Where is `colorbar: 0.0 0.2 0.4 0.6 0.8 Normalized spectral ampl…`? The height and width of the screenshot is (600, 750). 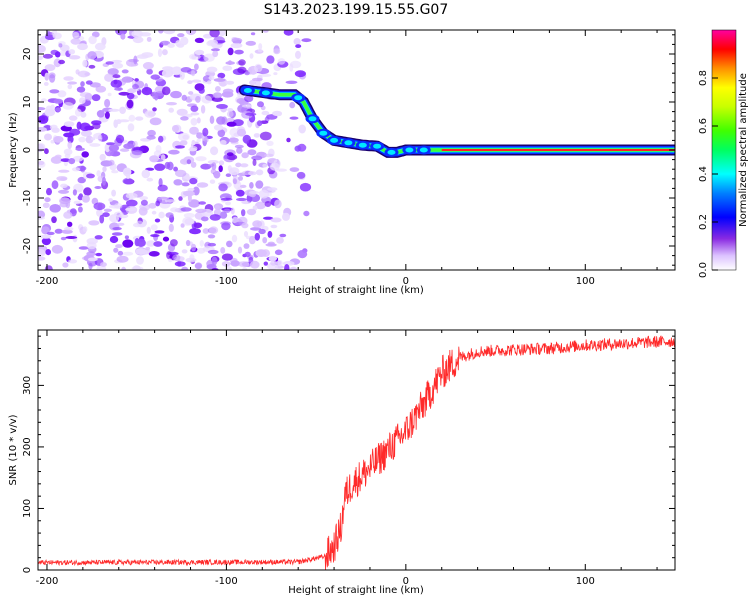
colorbar: 0.0 0.2 0.4 0.6 0.8 Normalized spectral ampl… is located at coordinates (723, 153).